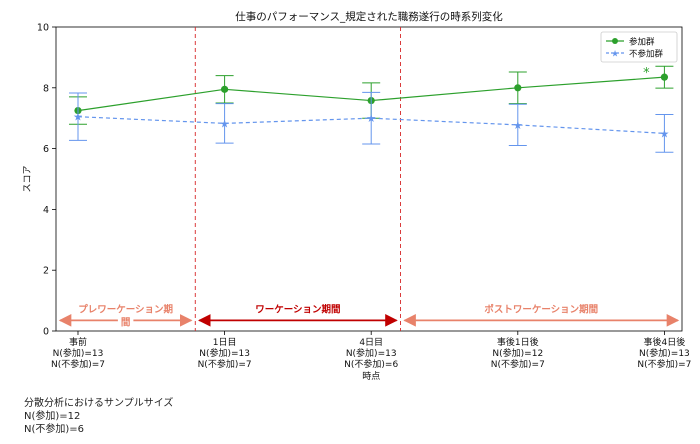 This screenshot has height=444, width=700. What do you see at coordinates (642, 42) in the screenshot?
I see `legend-label: 参加群` at bounding box center [642, 42].